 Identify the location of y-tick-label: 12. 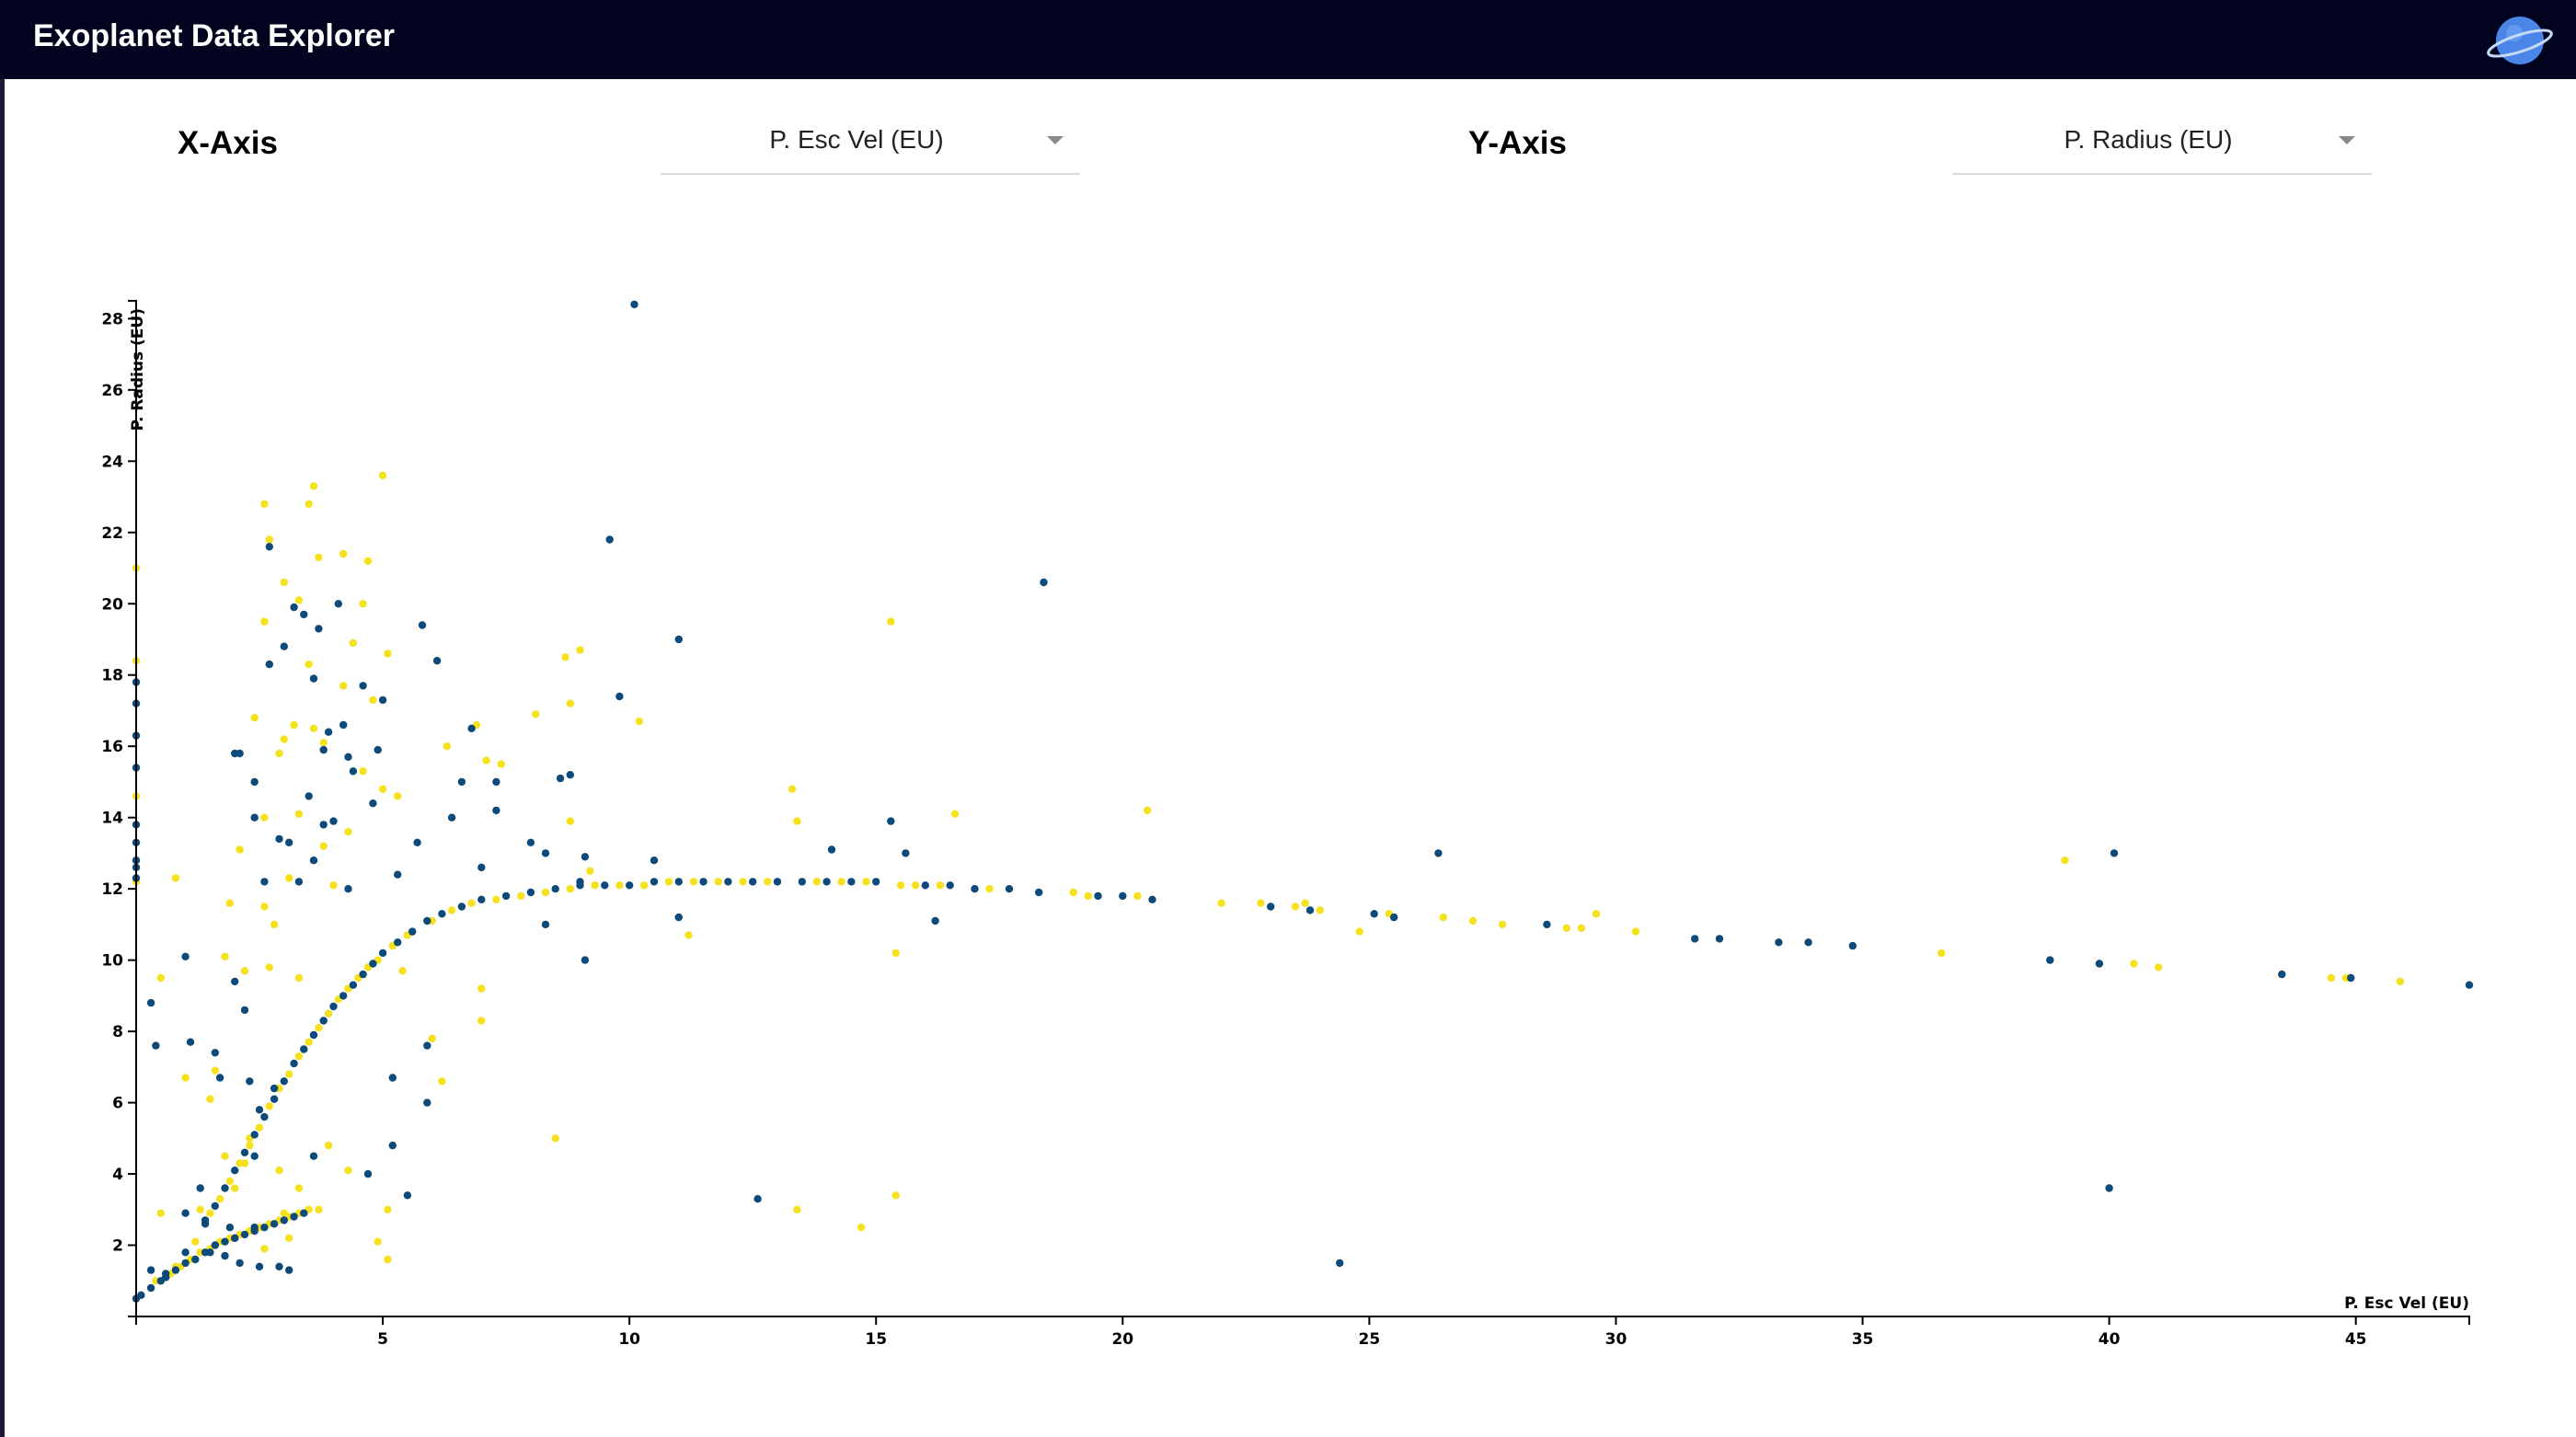
(112, 889).